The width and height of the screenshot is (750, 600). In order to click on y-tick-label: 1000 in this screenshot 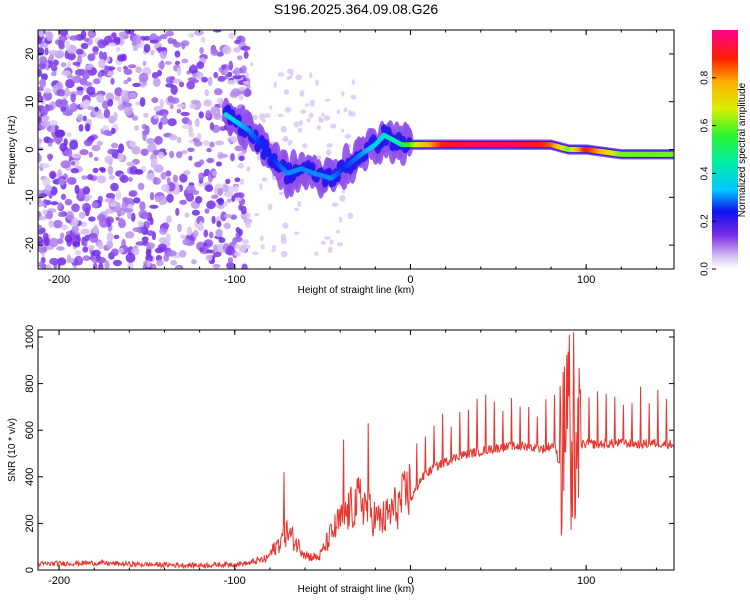, I will do `click(30, 337)`.